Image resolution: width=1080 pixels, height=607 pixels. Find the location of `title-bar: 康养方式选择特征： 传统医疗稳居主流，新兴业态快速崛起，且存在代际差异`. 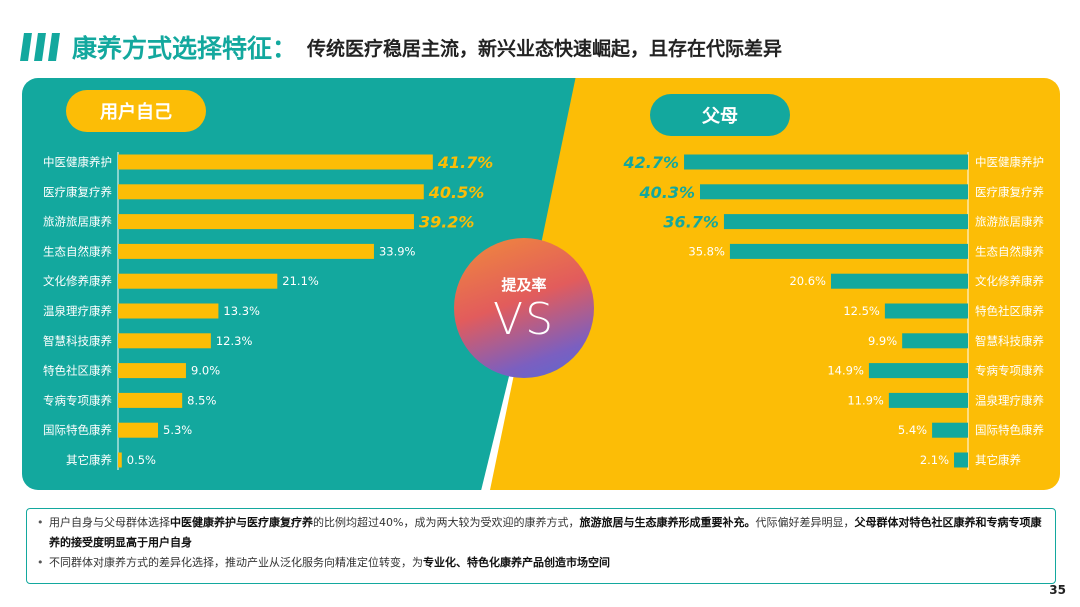

title-bar: 康养方式选择特征： 传统医疗稳居主流，新兴业态快速崛起，且存在代际差异 is located at coordinates (401, 47).